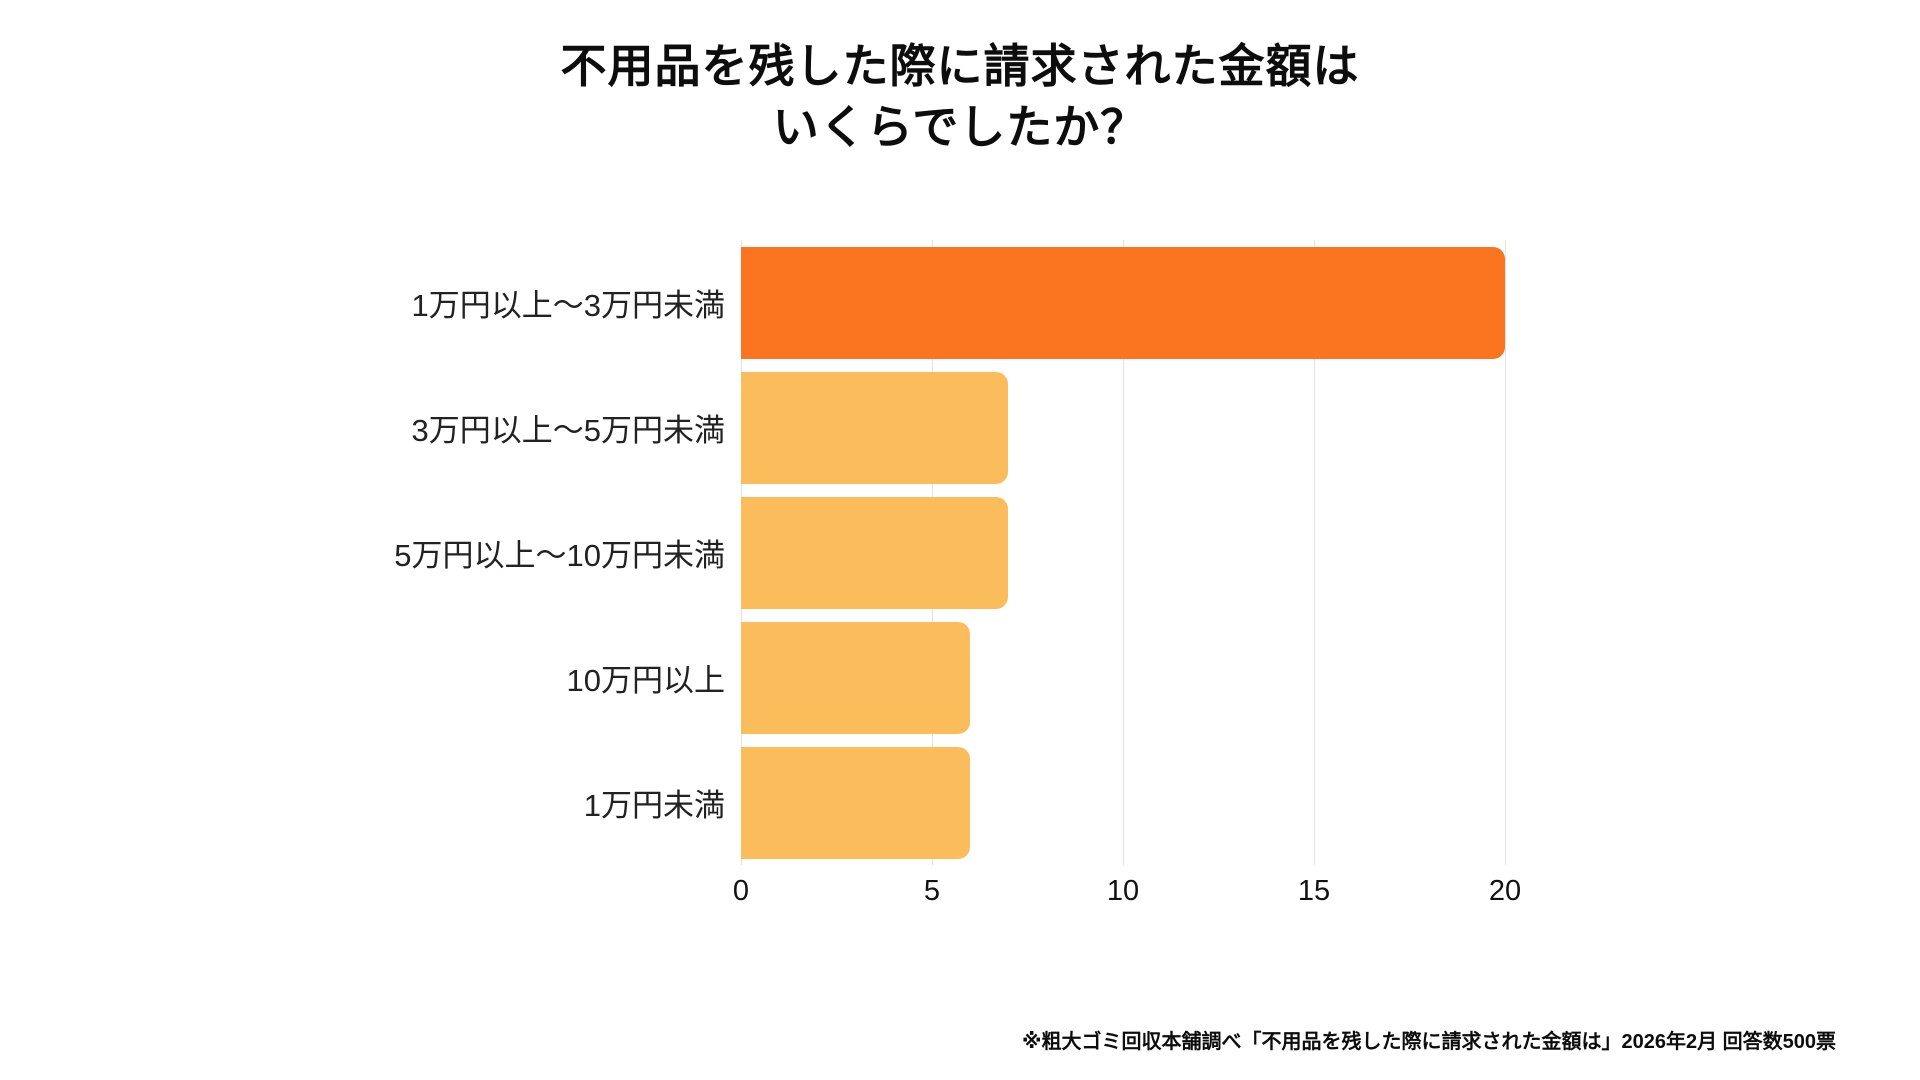  Describe the element at coordinates (1123, 891) in the screenshot. I see `x-tick-label: 10` at that location.